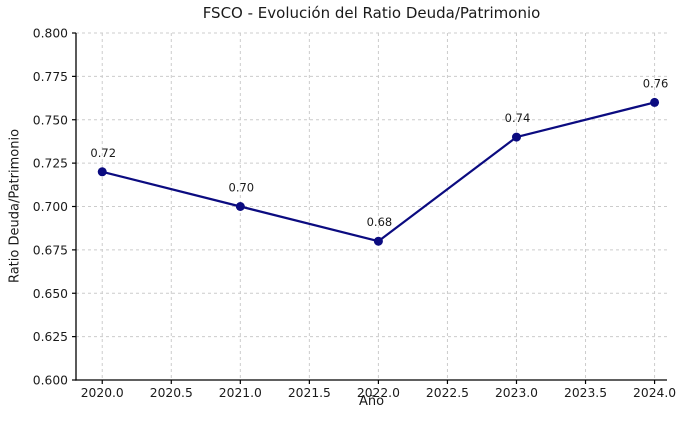 This screenshot has width=690, height=428. What do you see at coordinates (50, 294) in the screenshot?
I see `y-tick-label: 0.650` at bounding box center [50, 294].